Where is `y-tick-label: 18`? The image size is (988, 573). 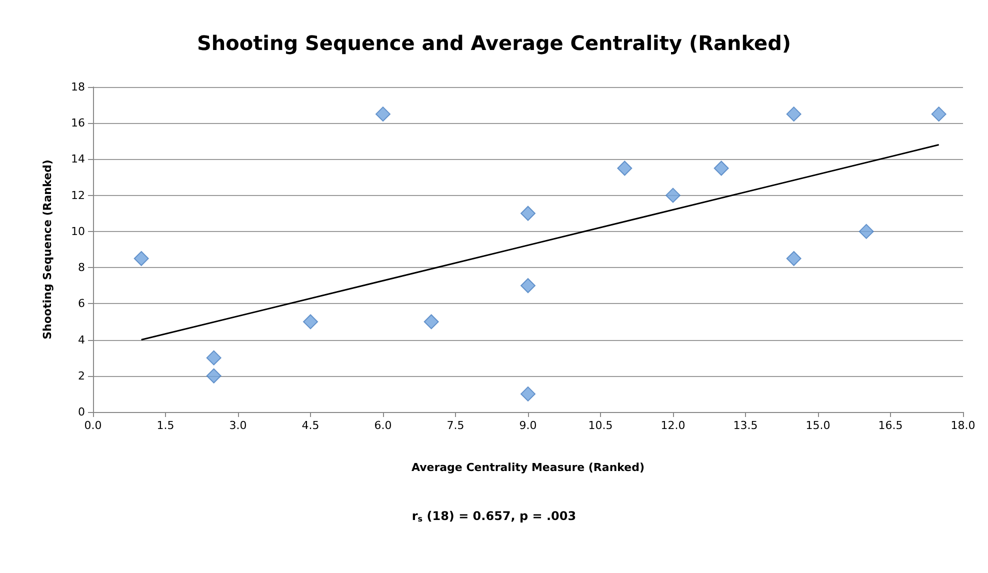 y-tick-label: 18 is located at coordinates (78, 87).